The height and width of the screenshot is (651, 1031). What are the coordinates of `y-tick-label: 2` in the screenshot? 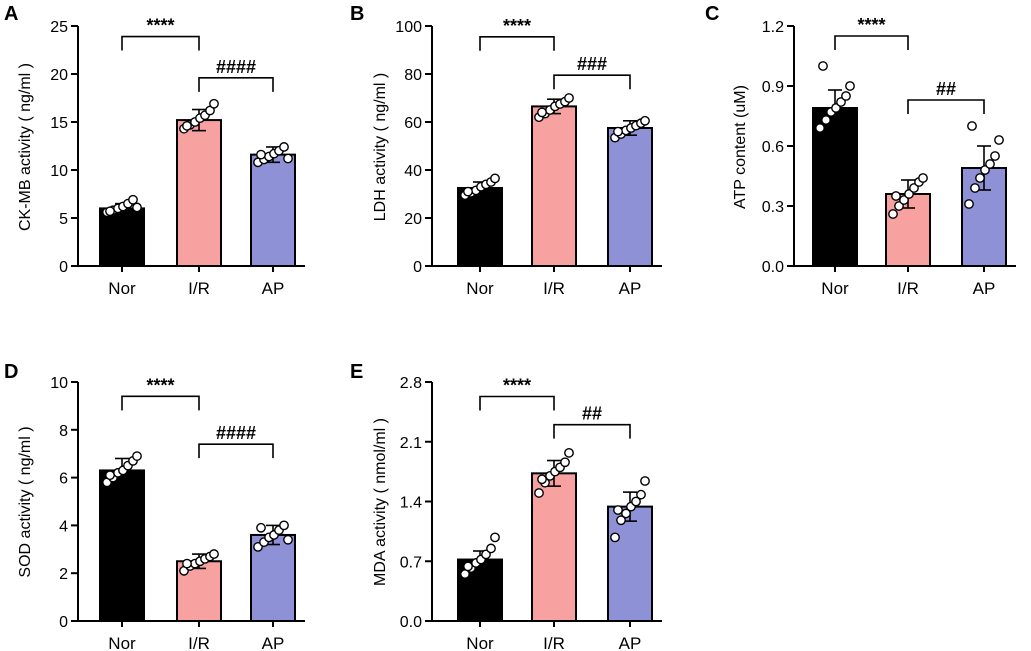 It's located at (63, 574).